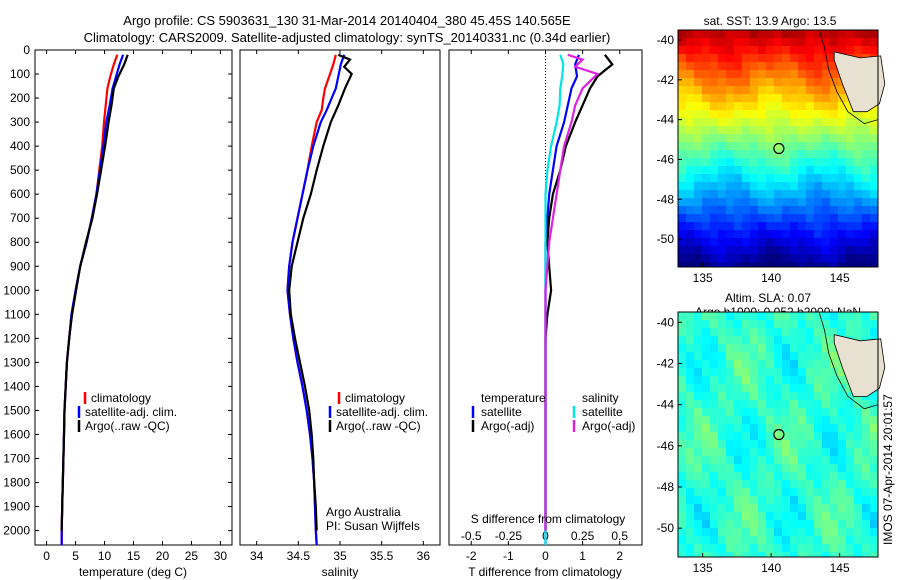  What do you see at coordinates (20, 74) in the screenshot?
I see `y-tick-label: 100` at bounding box center [20, 74].